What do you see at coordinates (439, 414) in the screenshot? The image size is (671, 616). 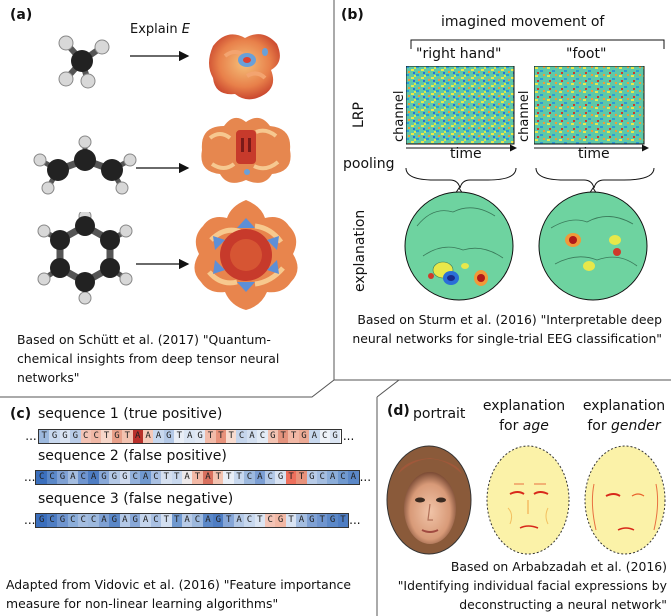 I see `portrait-label: portrait` at bounding box center [439, 414].